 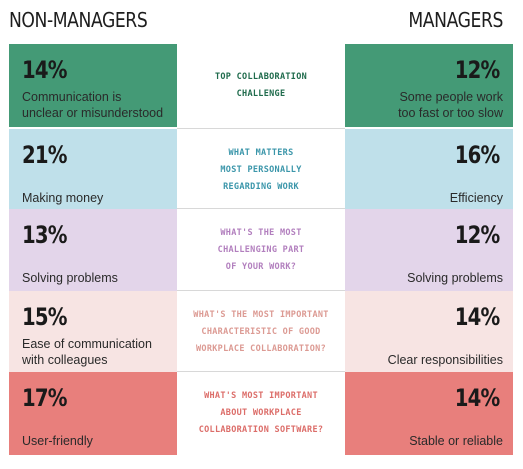 What do you see at coordinates (70, 278) in the screenshot?
I see `non-manager-answer: Solving problems` at bounding box center [70, 278].